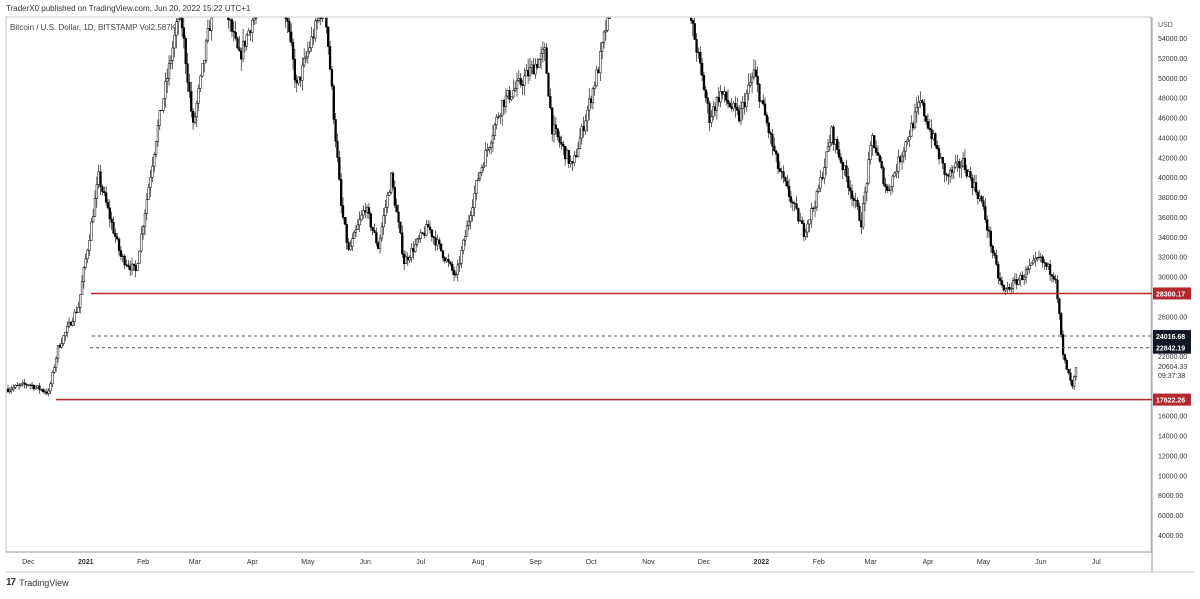 Image resolution: width=1200 pixels, height=599 pixels. What do you see at coordinates (145, 27) in the screenshot?
I see `volume-label: Vol` at bounding box center [145, 27].